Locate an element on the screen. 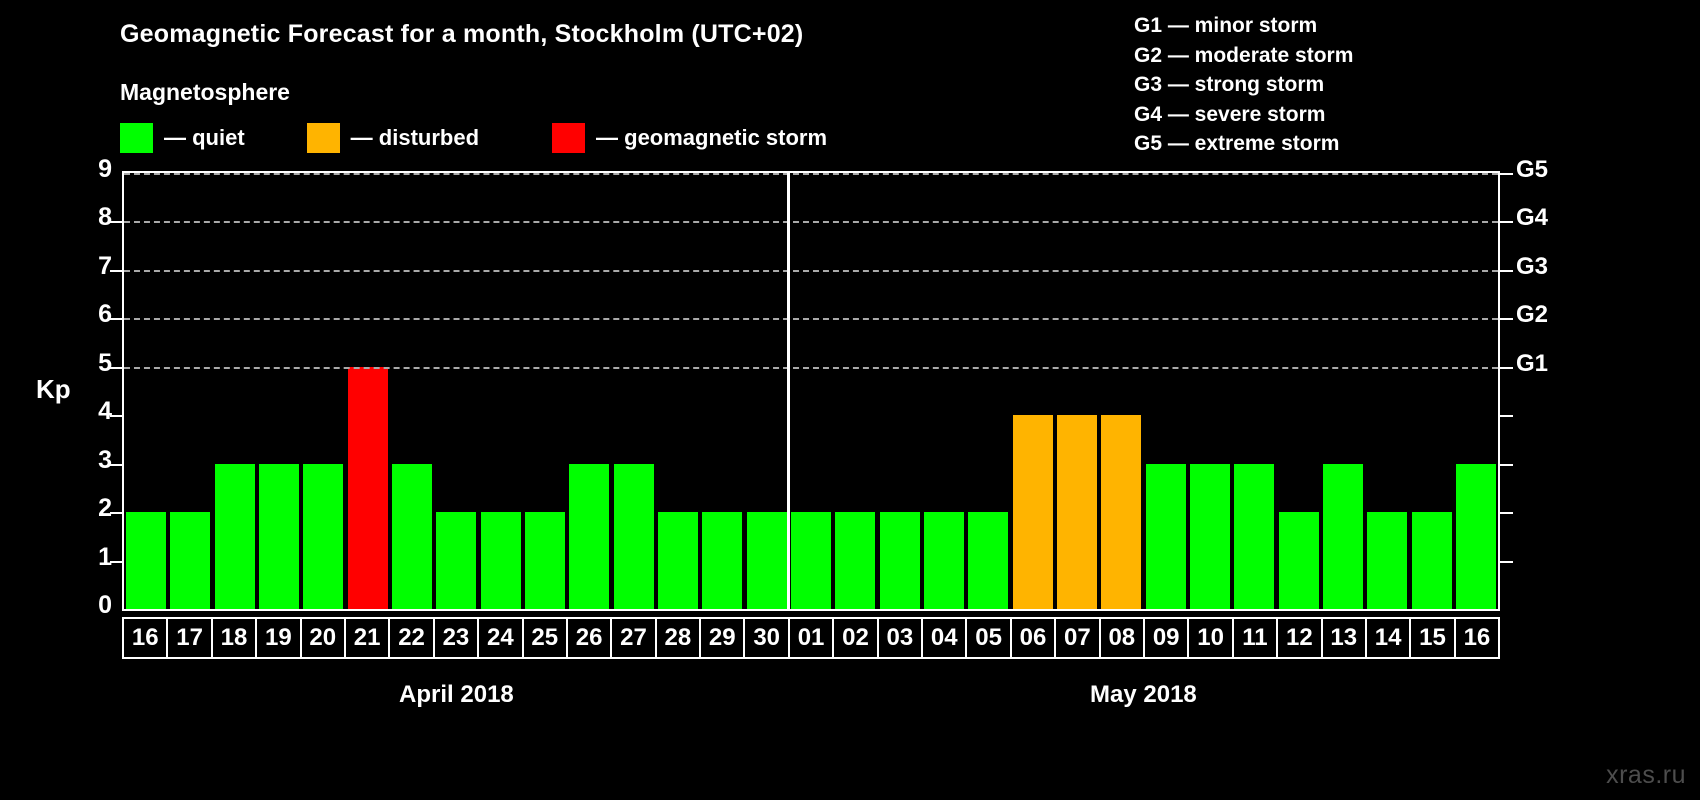 The height and width of the screenshot is (800, 1700). watermark: xras.ru is located at coordinates (1646, 775).